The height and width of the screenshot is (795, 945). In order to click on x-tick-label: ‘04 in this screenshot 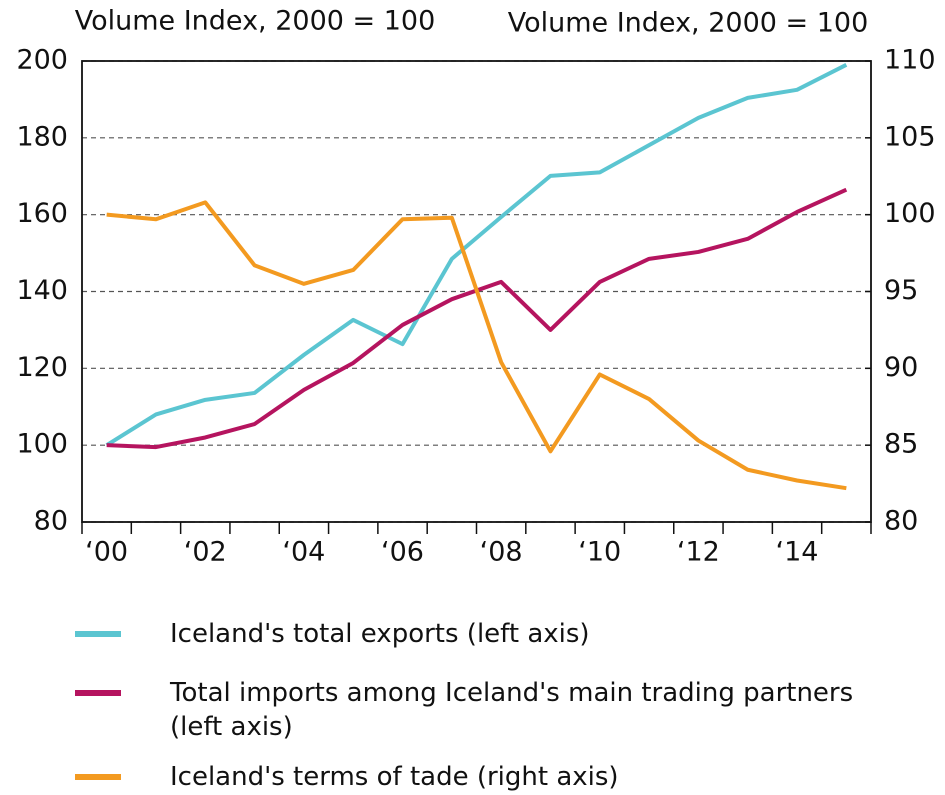, I will do `click(303, 552)`.